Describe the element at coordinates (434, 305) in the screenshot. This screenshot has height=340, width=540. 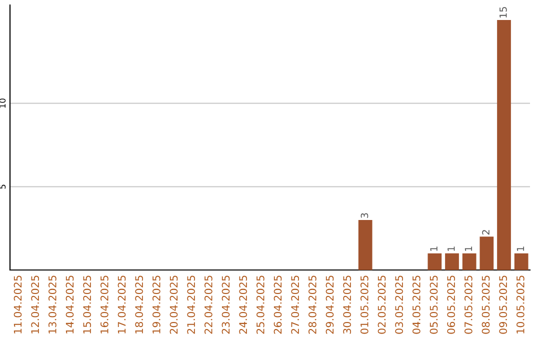
I see `x-tick-label: 05.05.2025` at that location.